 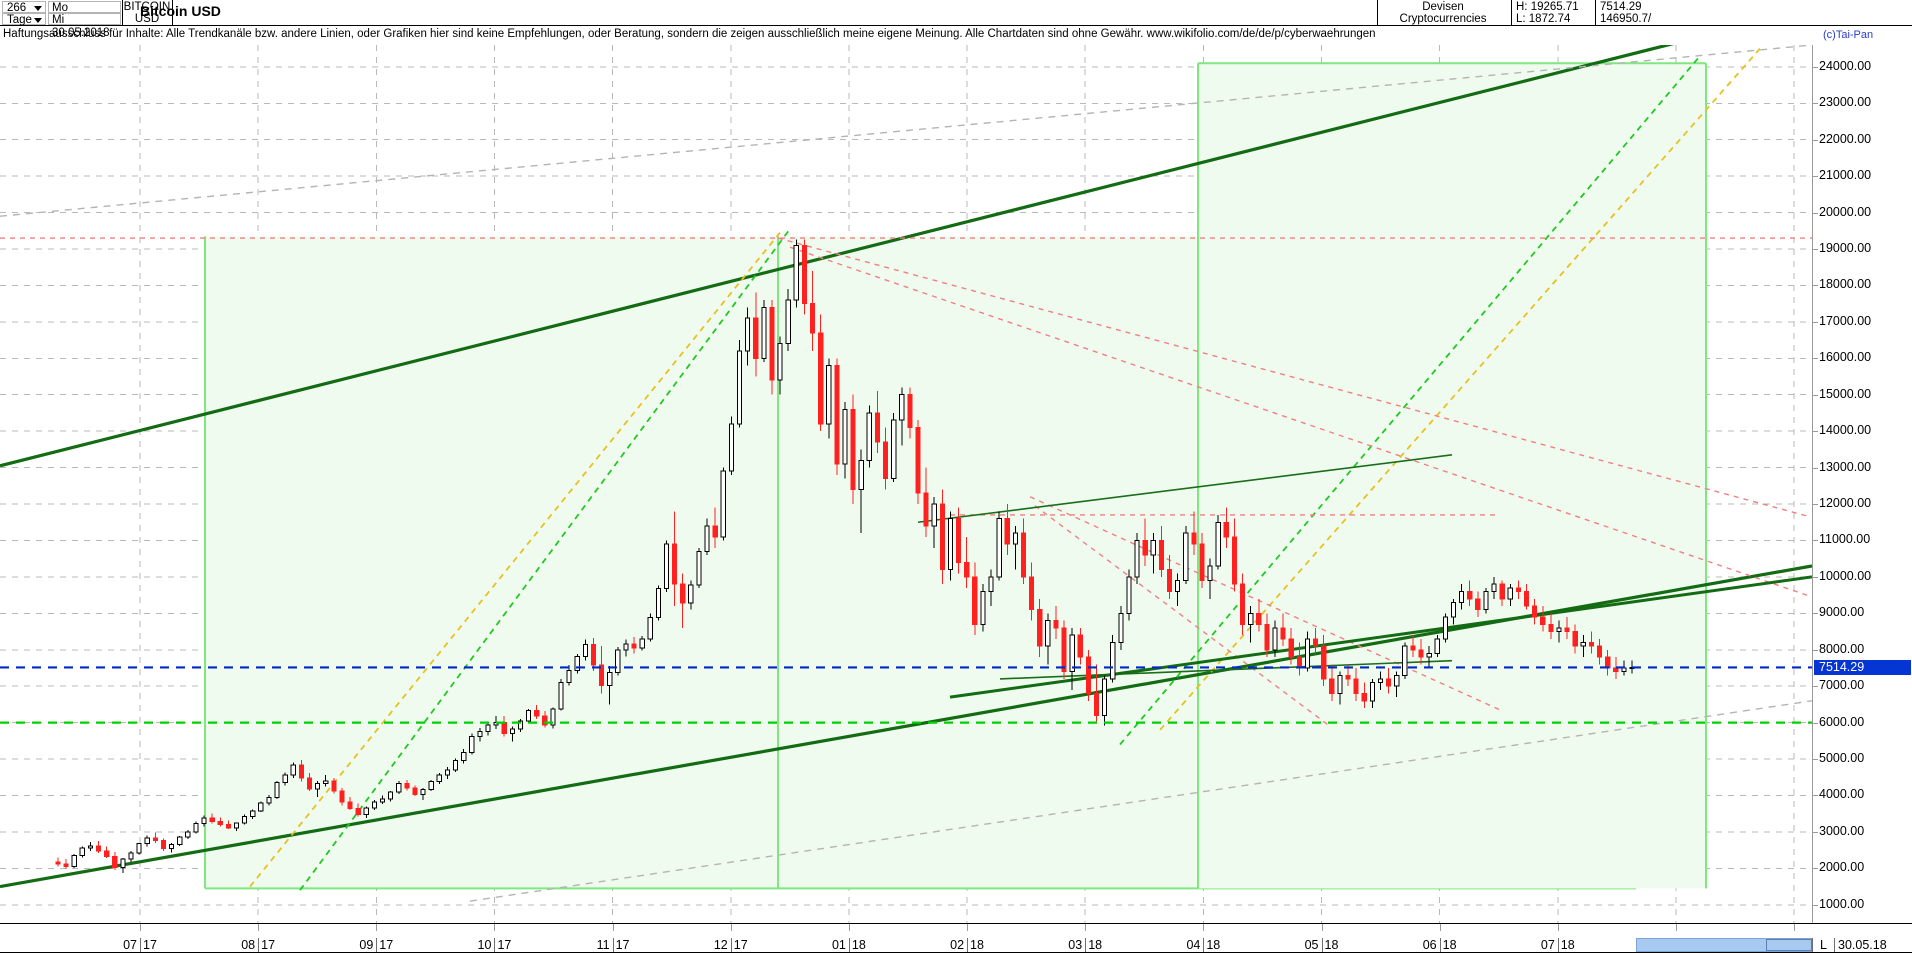 What do you see at coordinates (1845, 430) in the screenshot?
I see `price-tick-label: 14000.00` at bounding box center [1845, 430].